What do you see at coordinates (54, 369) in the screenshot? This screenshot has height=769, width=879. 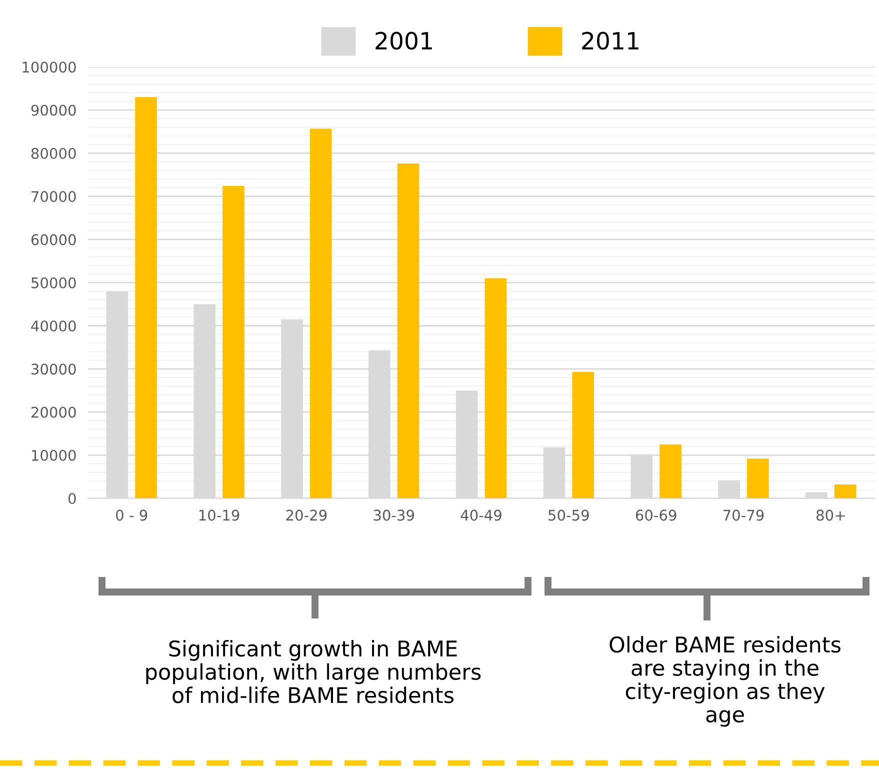 I see `y-tick-label: 30000` at bounding box center [54, 369].